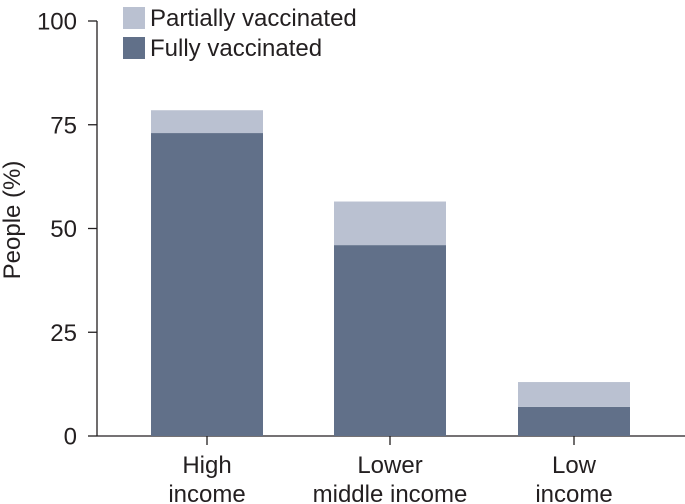  I want to click on y-axis-label: People (%), so click(13, 220).